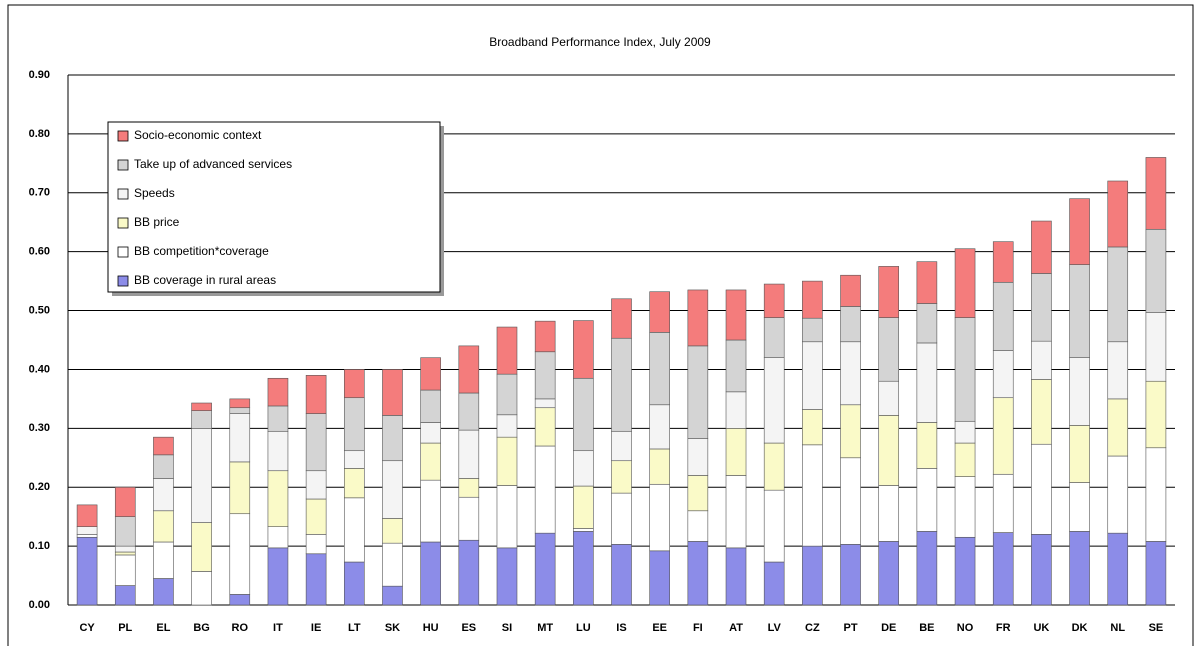 The height and width of the screenshot is (651, 1203). Describe the element at coordinates (39, 369) in the screenshot. I see `y-tick-label: 0.40` at that location.